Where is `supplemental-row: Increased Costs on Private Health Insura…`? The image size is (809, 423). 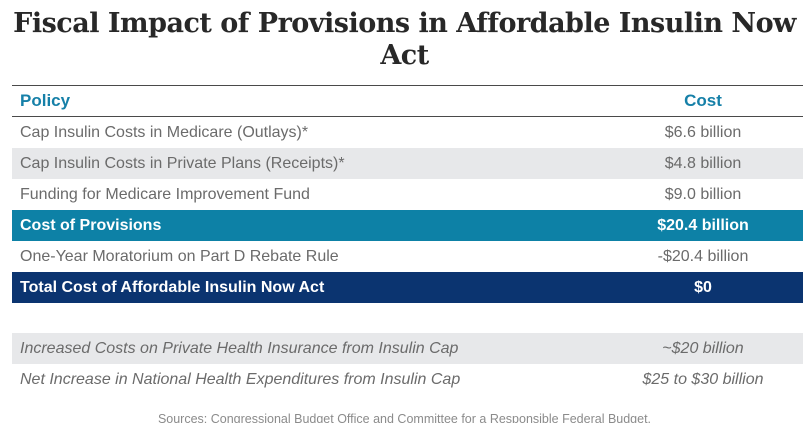 supplemental-row: Increased Costs on Private Health Insura… is located at coordinates (407, 348).